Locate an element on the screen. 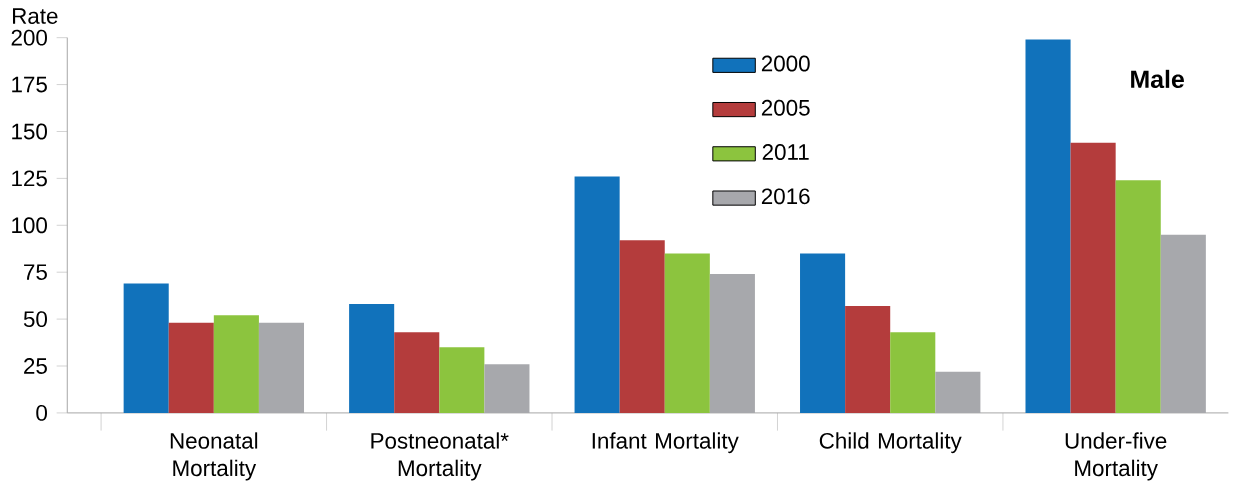 The image size is (1239, 489). x-tick-label: Neonatal Mortality is located at coordinates (214, 456).